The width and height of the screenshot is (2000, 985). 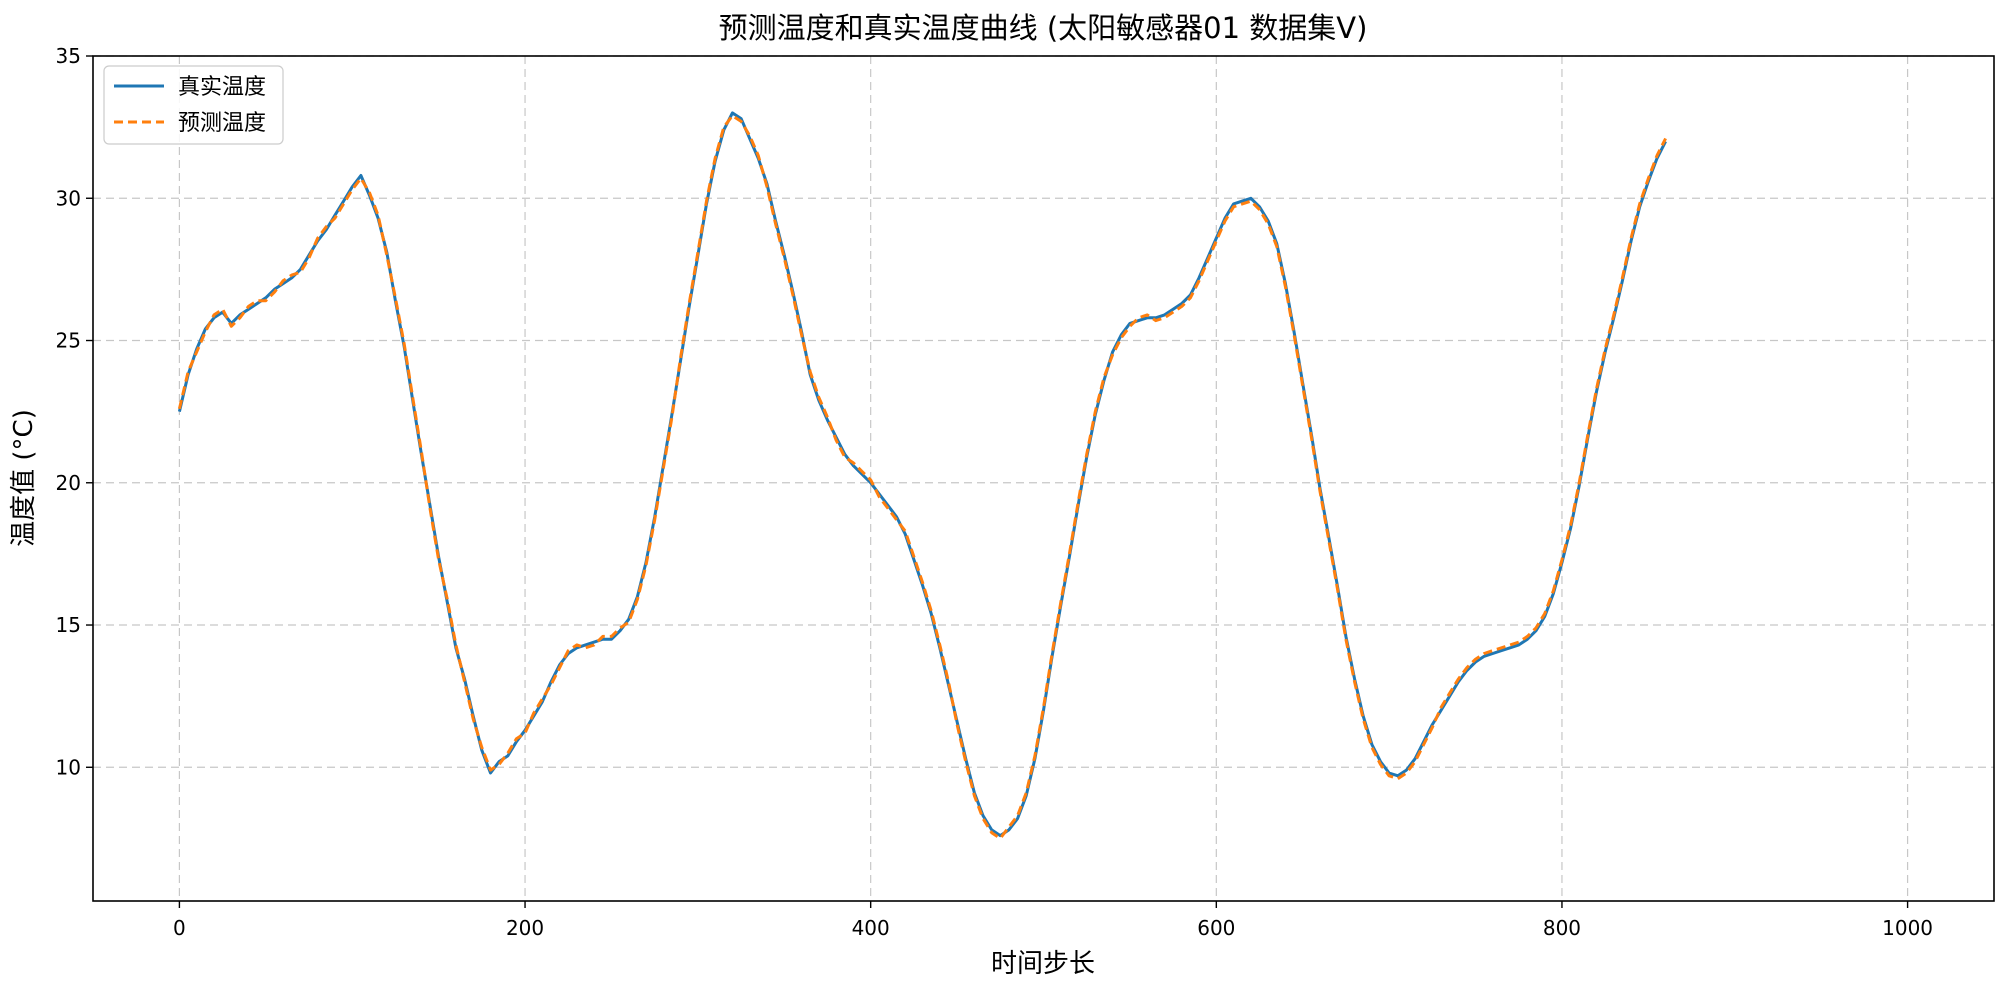 What do you see at coordinates (68, 625) in the screenshot?
I see `y-tick-label: 15` at bounding box center [68, 625].